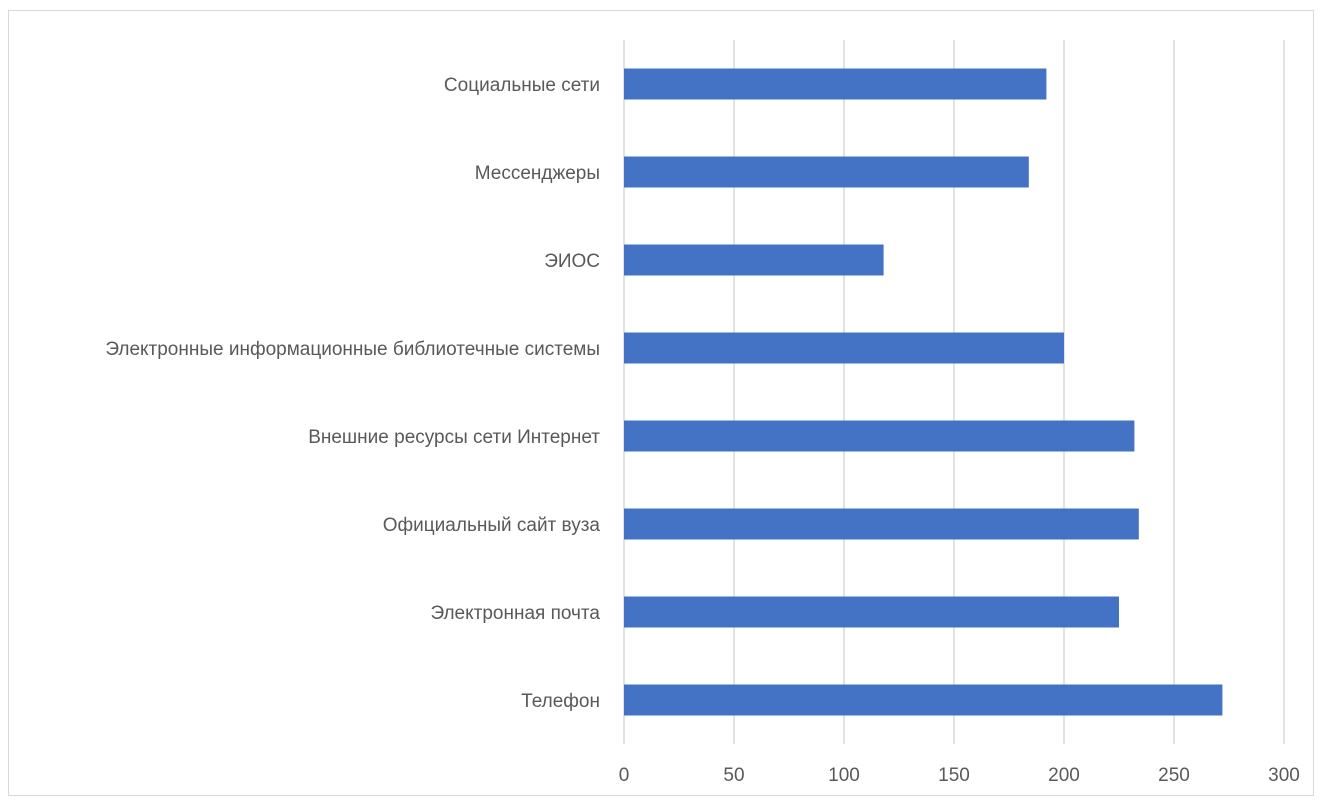  I want to click on x-tick-label: 50, so click(733, 775).